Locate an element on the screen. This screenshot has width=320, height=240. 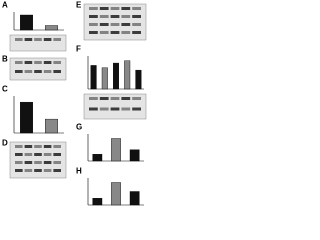
panel-label: C is located at coordinates (5, 89).